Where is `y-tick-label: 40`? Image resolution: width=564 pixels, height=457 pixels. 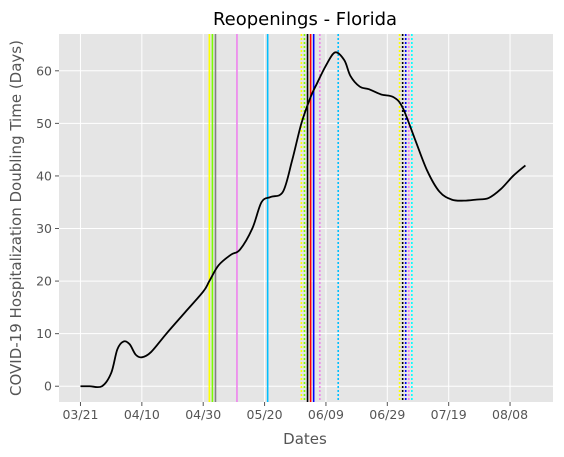
y-tick-label: 40 is located at coordinates (44, 175).